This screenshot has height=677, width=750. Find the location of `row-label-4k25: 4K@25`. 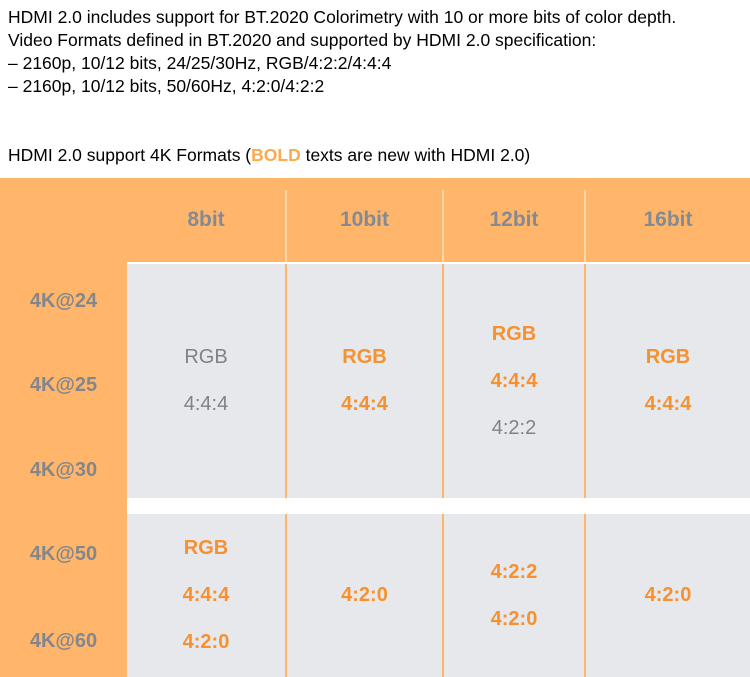

row-label-4k25: 4K@25 is located at coordinates (63, 384).